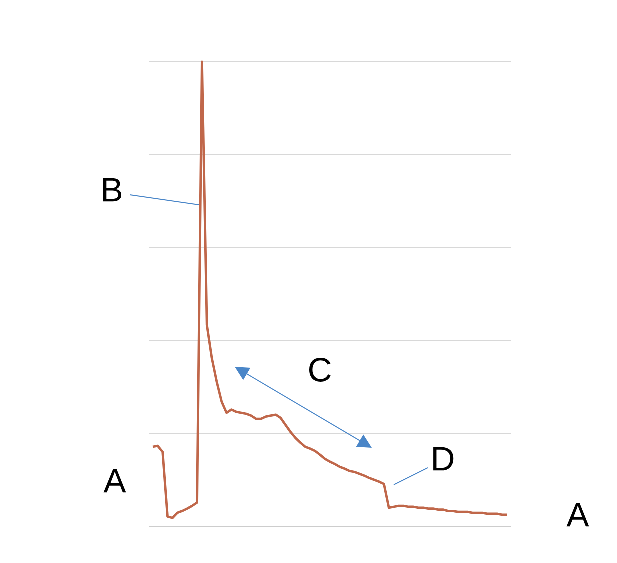  I want to click on annotation: C, so click(320, 370).